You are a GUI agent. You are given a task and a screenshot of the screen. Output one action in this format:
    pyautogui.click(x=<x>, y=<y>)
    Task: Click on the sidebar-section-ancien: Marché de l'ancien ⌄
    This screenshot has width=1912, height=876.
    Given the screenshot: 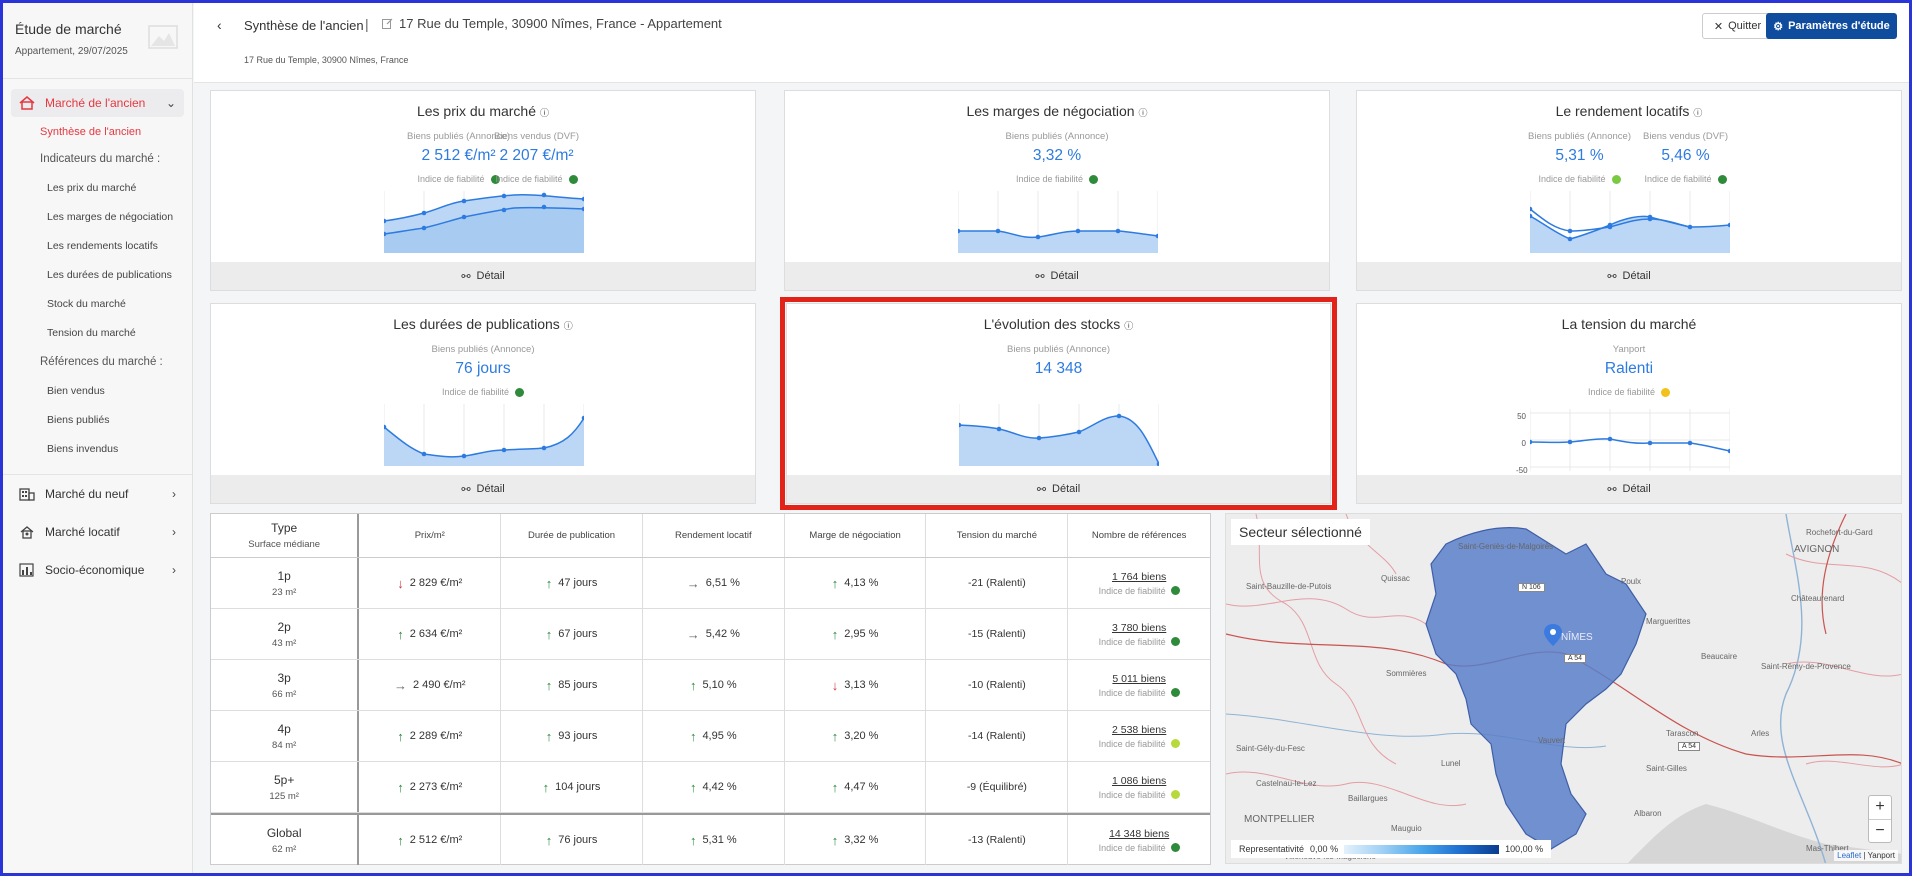 What is the action you would take?
    pyautogui.click(x=97, y=103)
    